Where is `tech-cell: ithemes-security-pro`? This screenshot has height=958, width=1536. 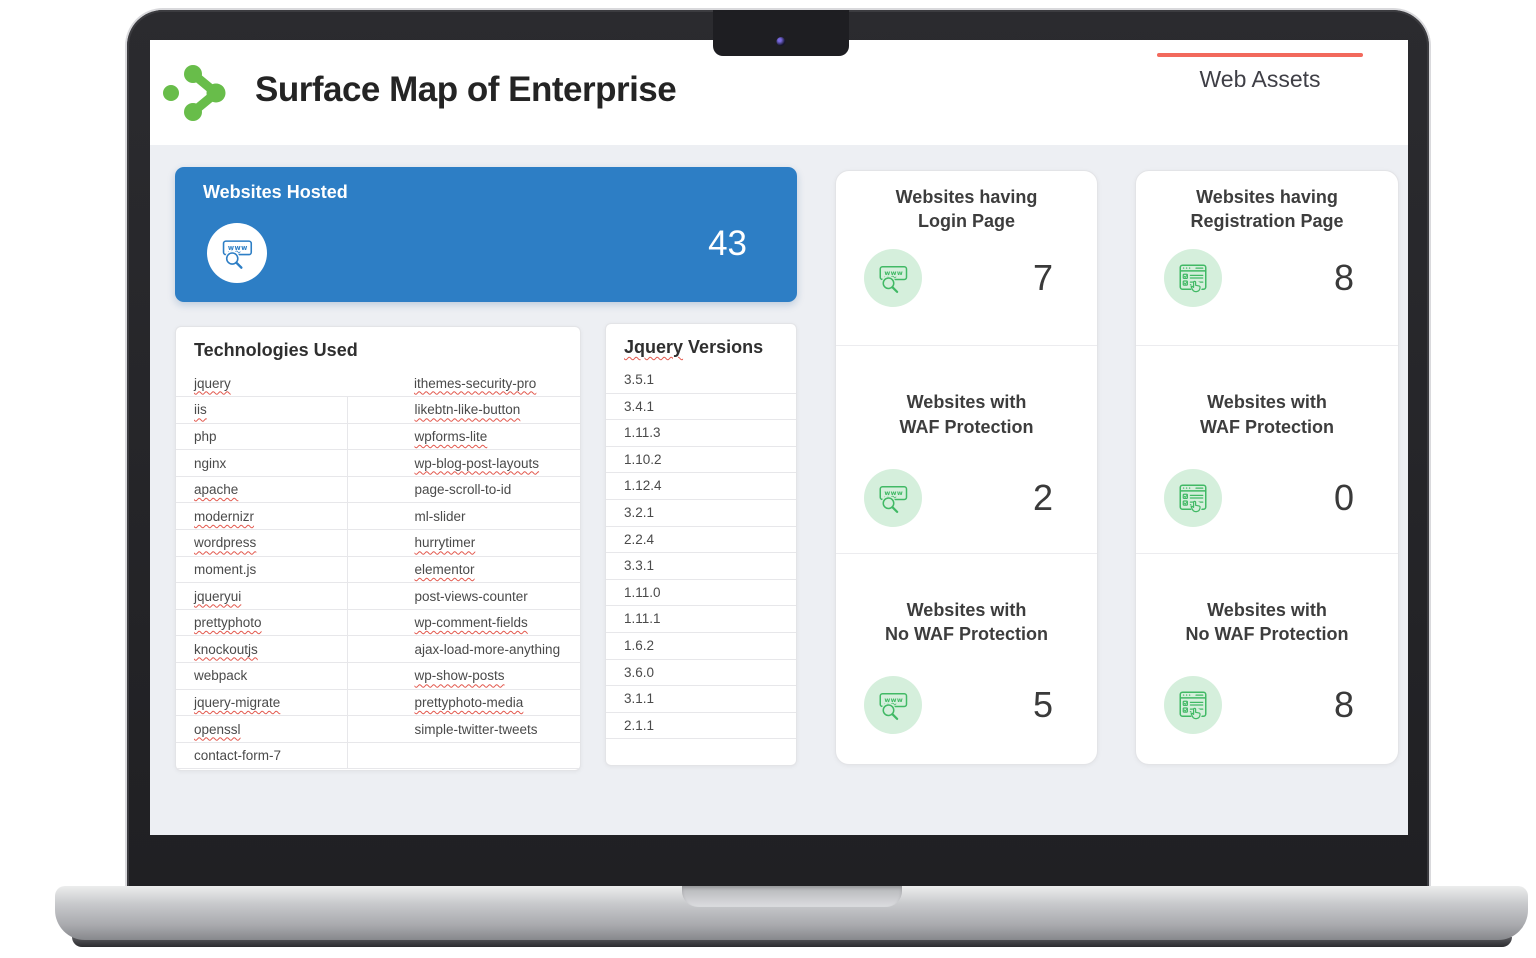 tech-cell: ithemes-security-pro is located at coordinates (463, 384).